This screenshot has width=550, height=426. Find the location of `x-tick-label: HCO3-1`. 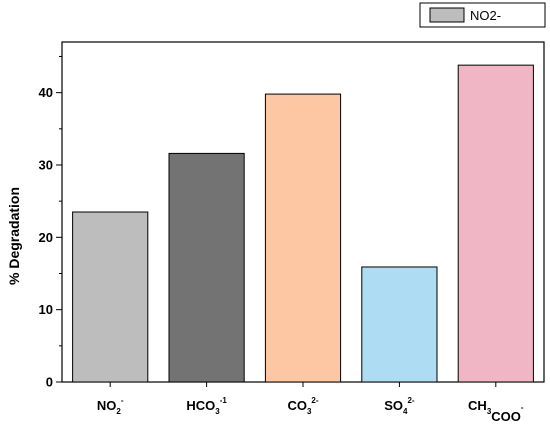

x-tick-label: HCO3-1 is located at coordinates (206, 406).